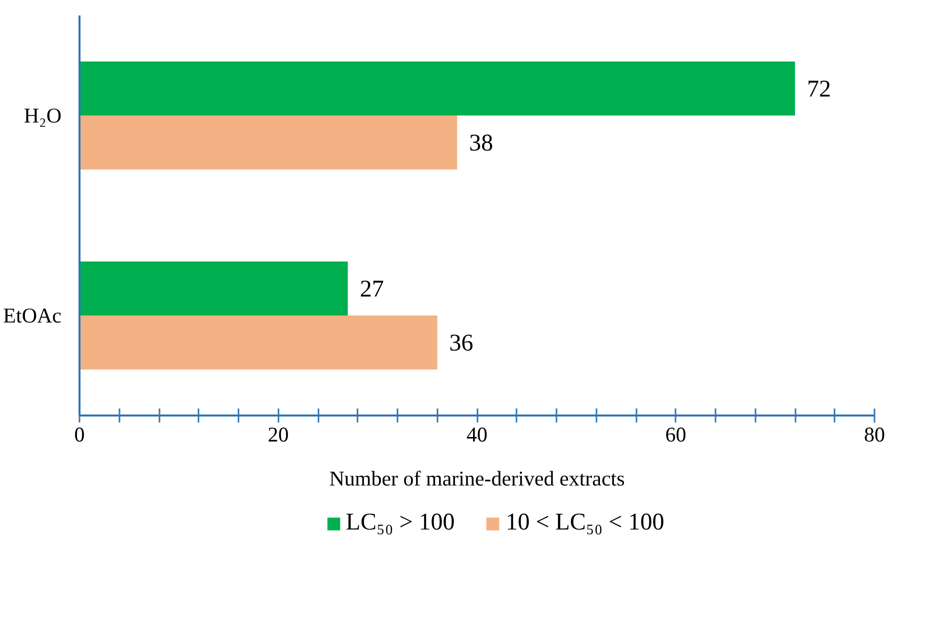  What do you see at coordinates (461, 343) in the screenshot?
I see `data-label: 36` at bounding box center [461, 343].